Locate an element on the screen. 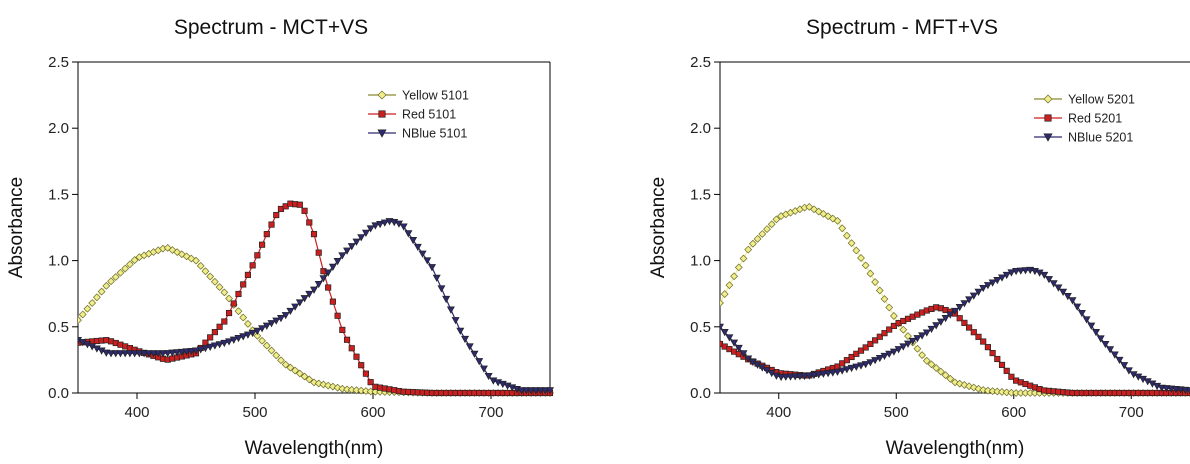 Image resolution: width=1190 pixels, height=464 pixels. legend-label: NBlue 5201 is located at coordinates (1100, 138).